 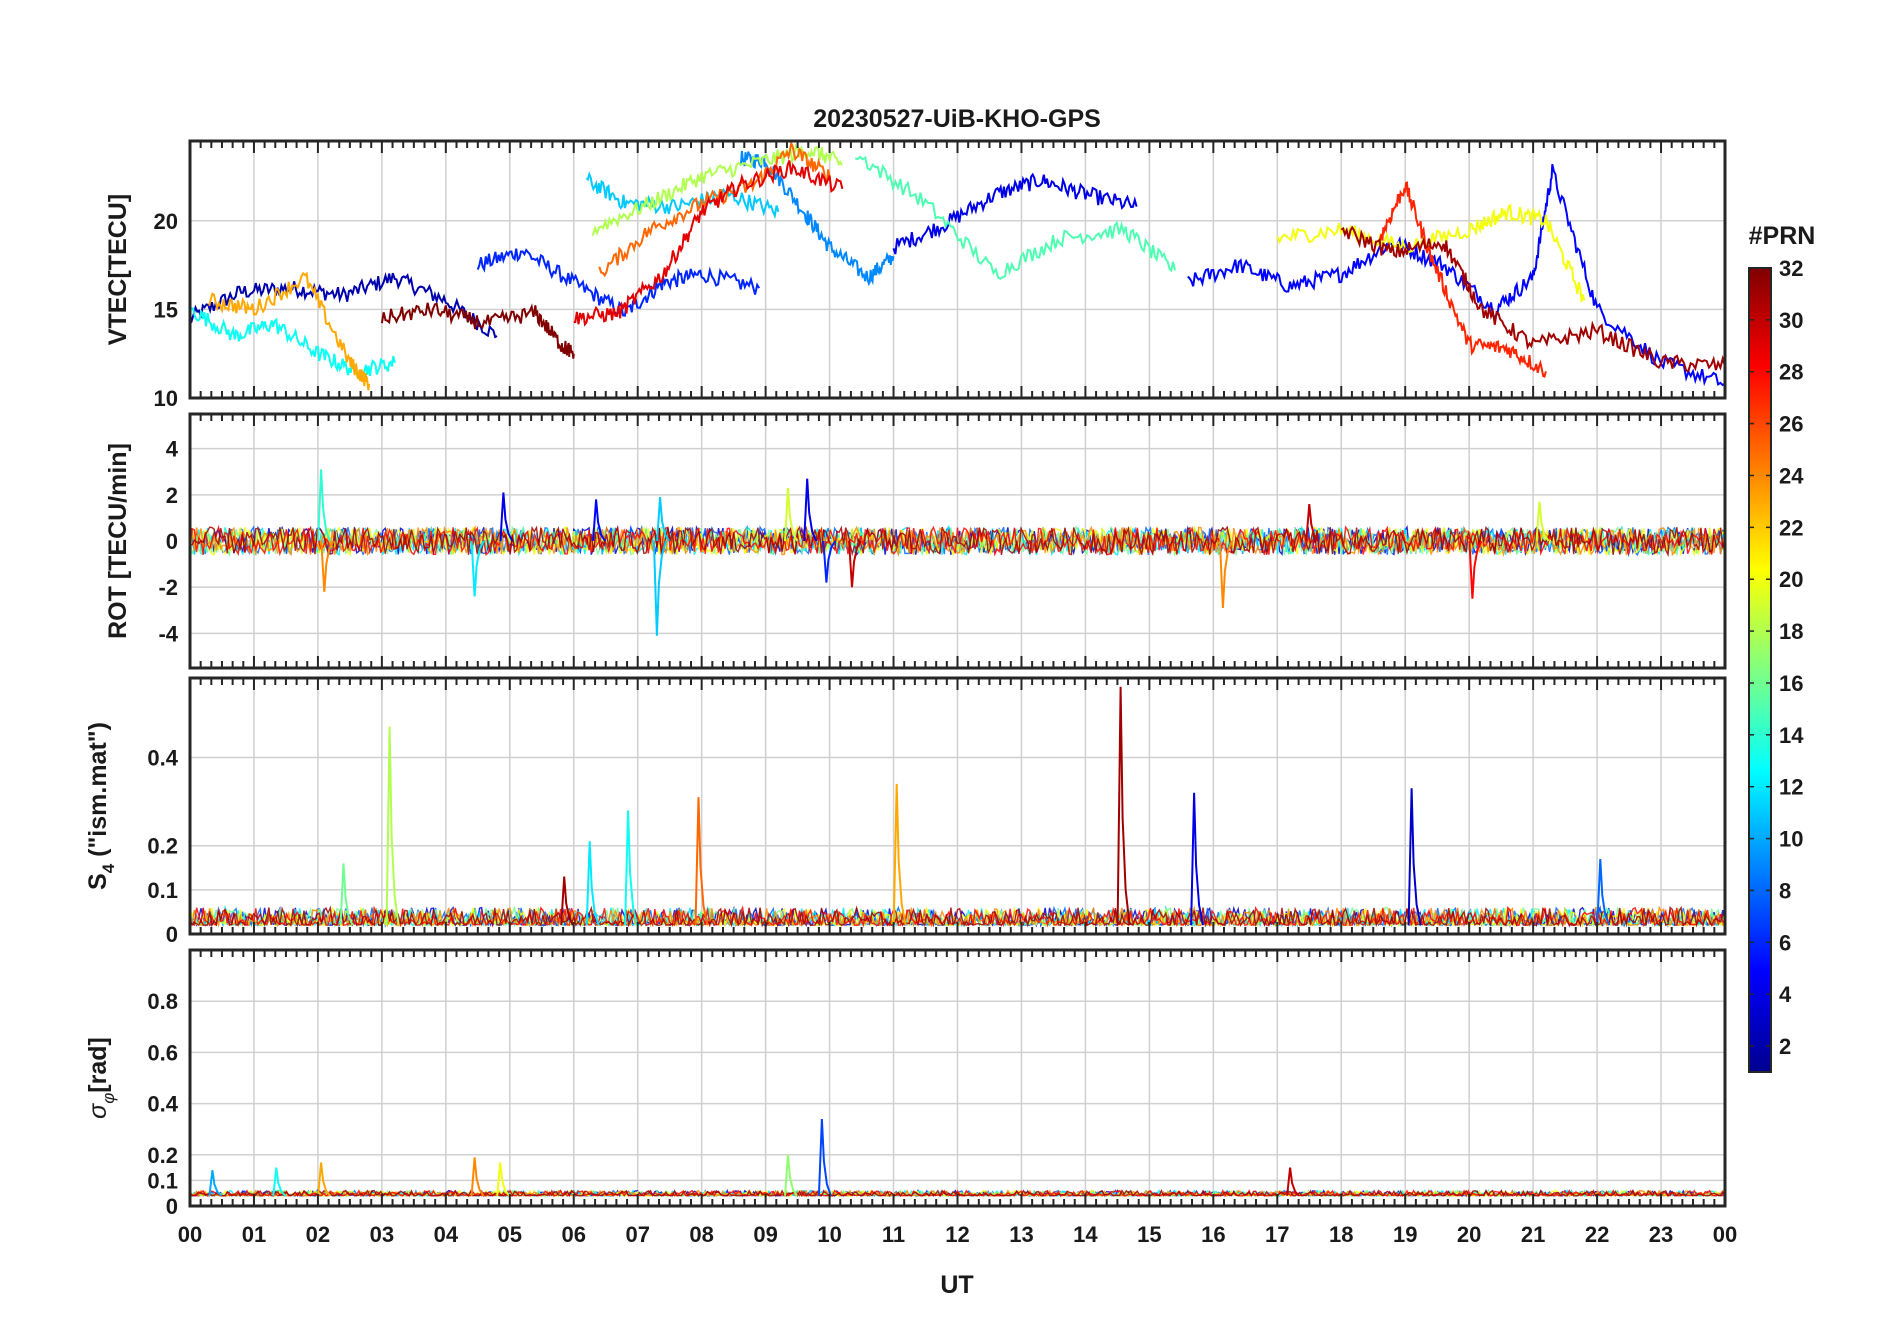 I want to click on y-tick-label: 0.8, so click(x=162, y=1001).